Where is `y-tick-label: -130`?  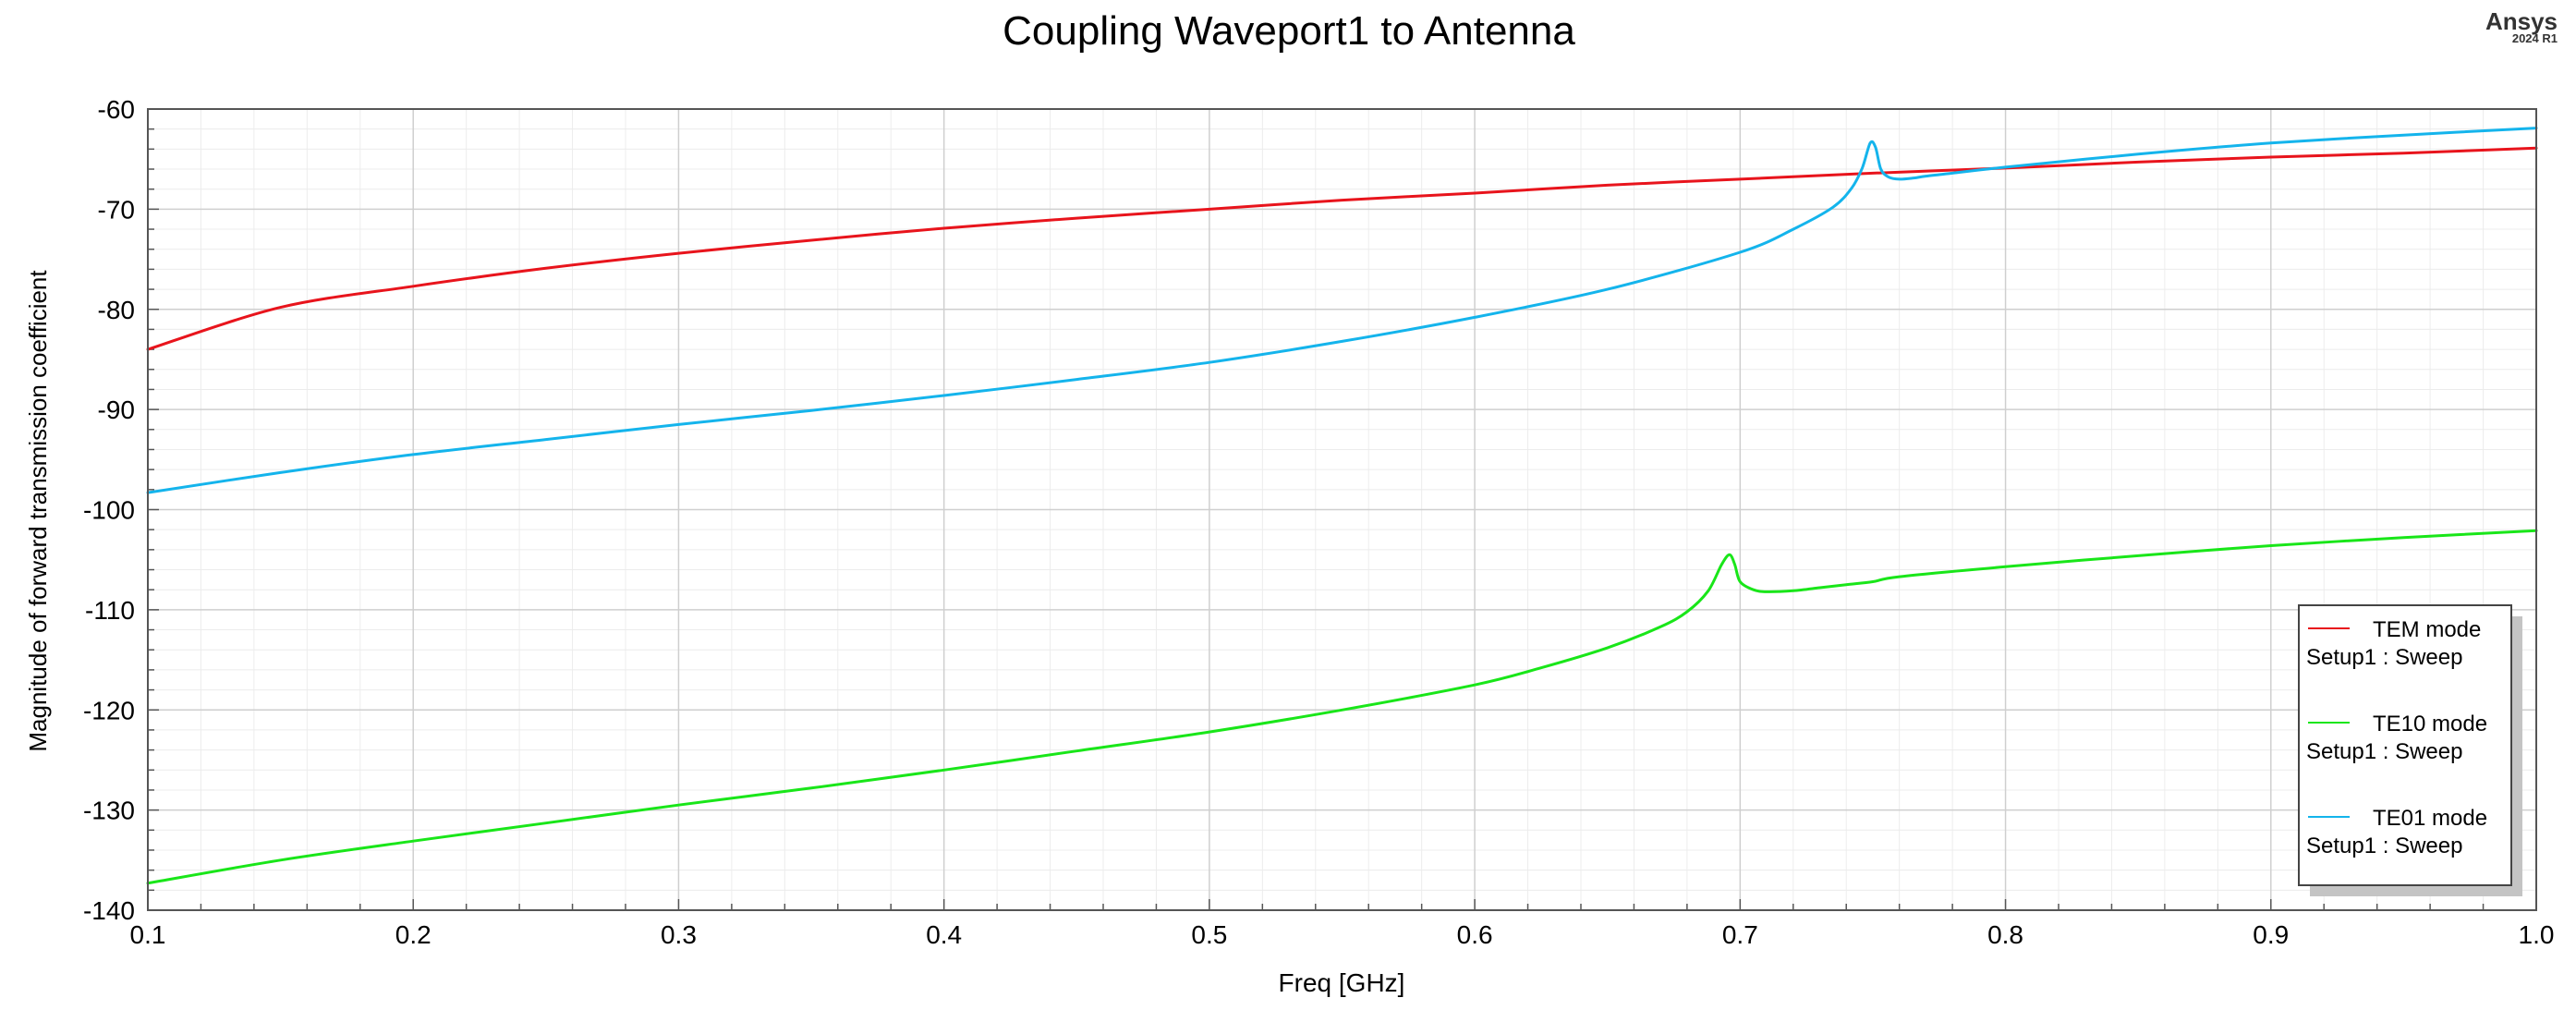 y-tick-label: -130 is located at coordinates (109, 811).